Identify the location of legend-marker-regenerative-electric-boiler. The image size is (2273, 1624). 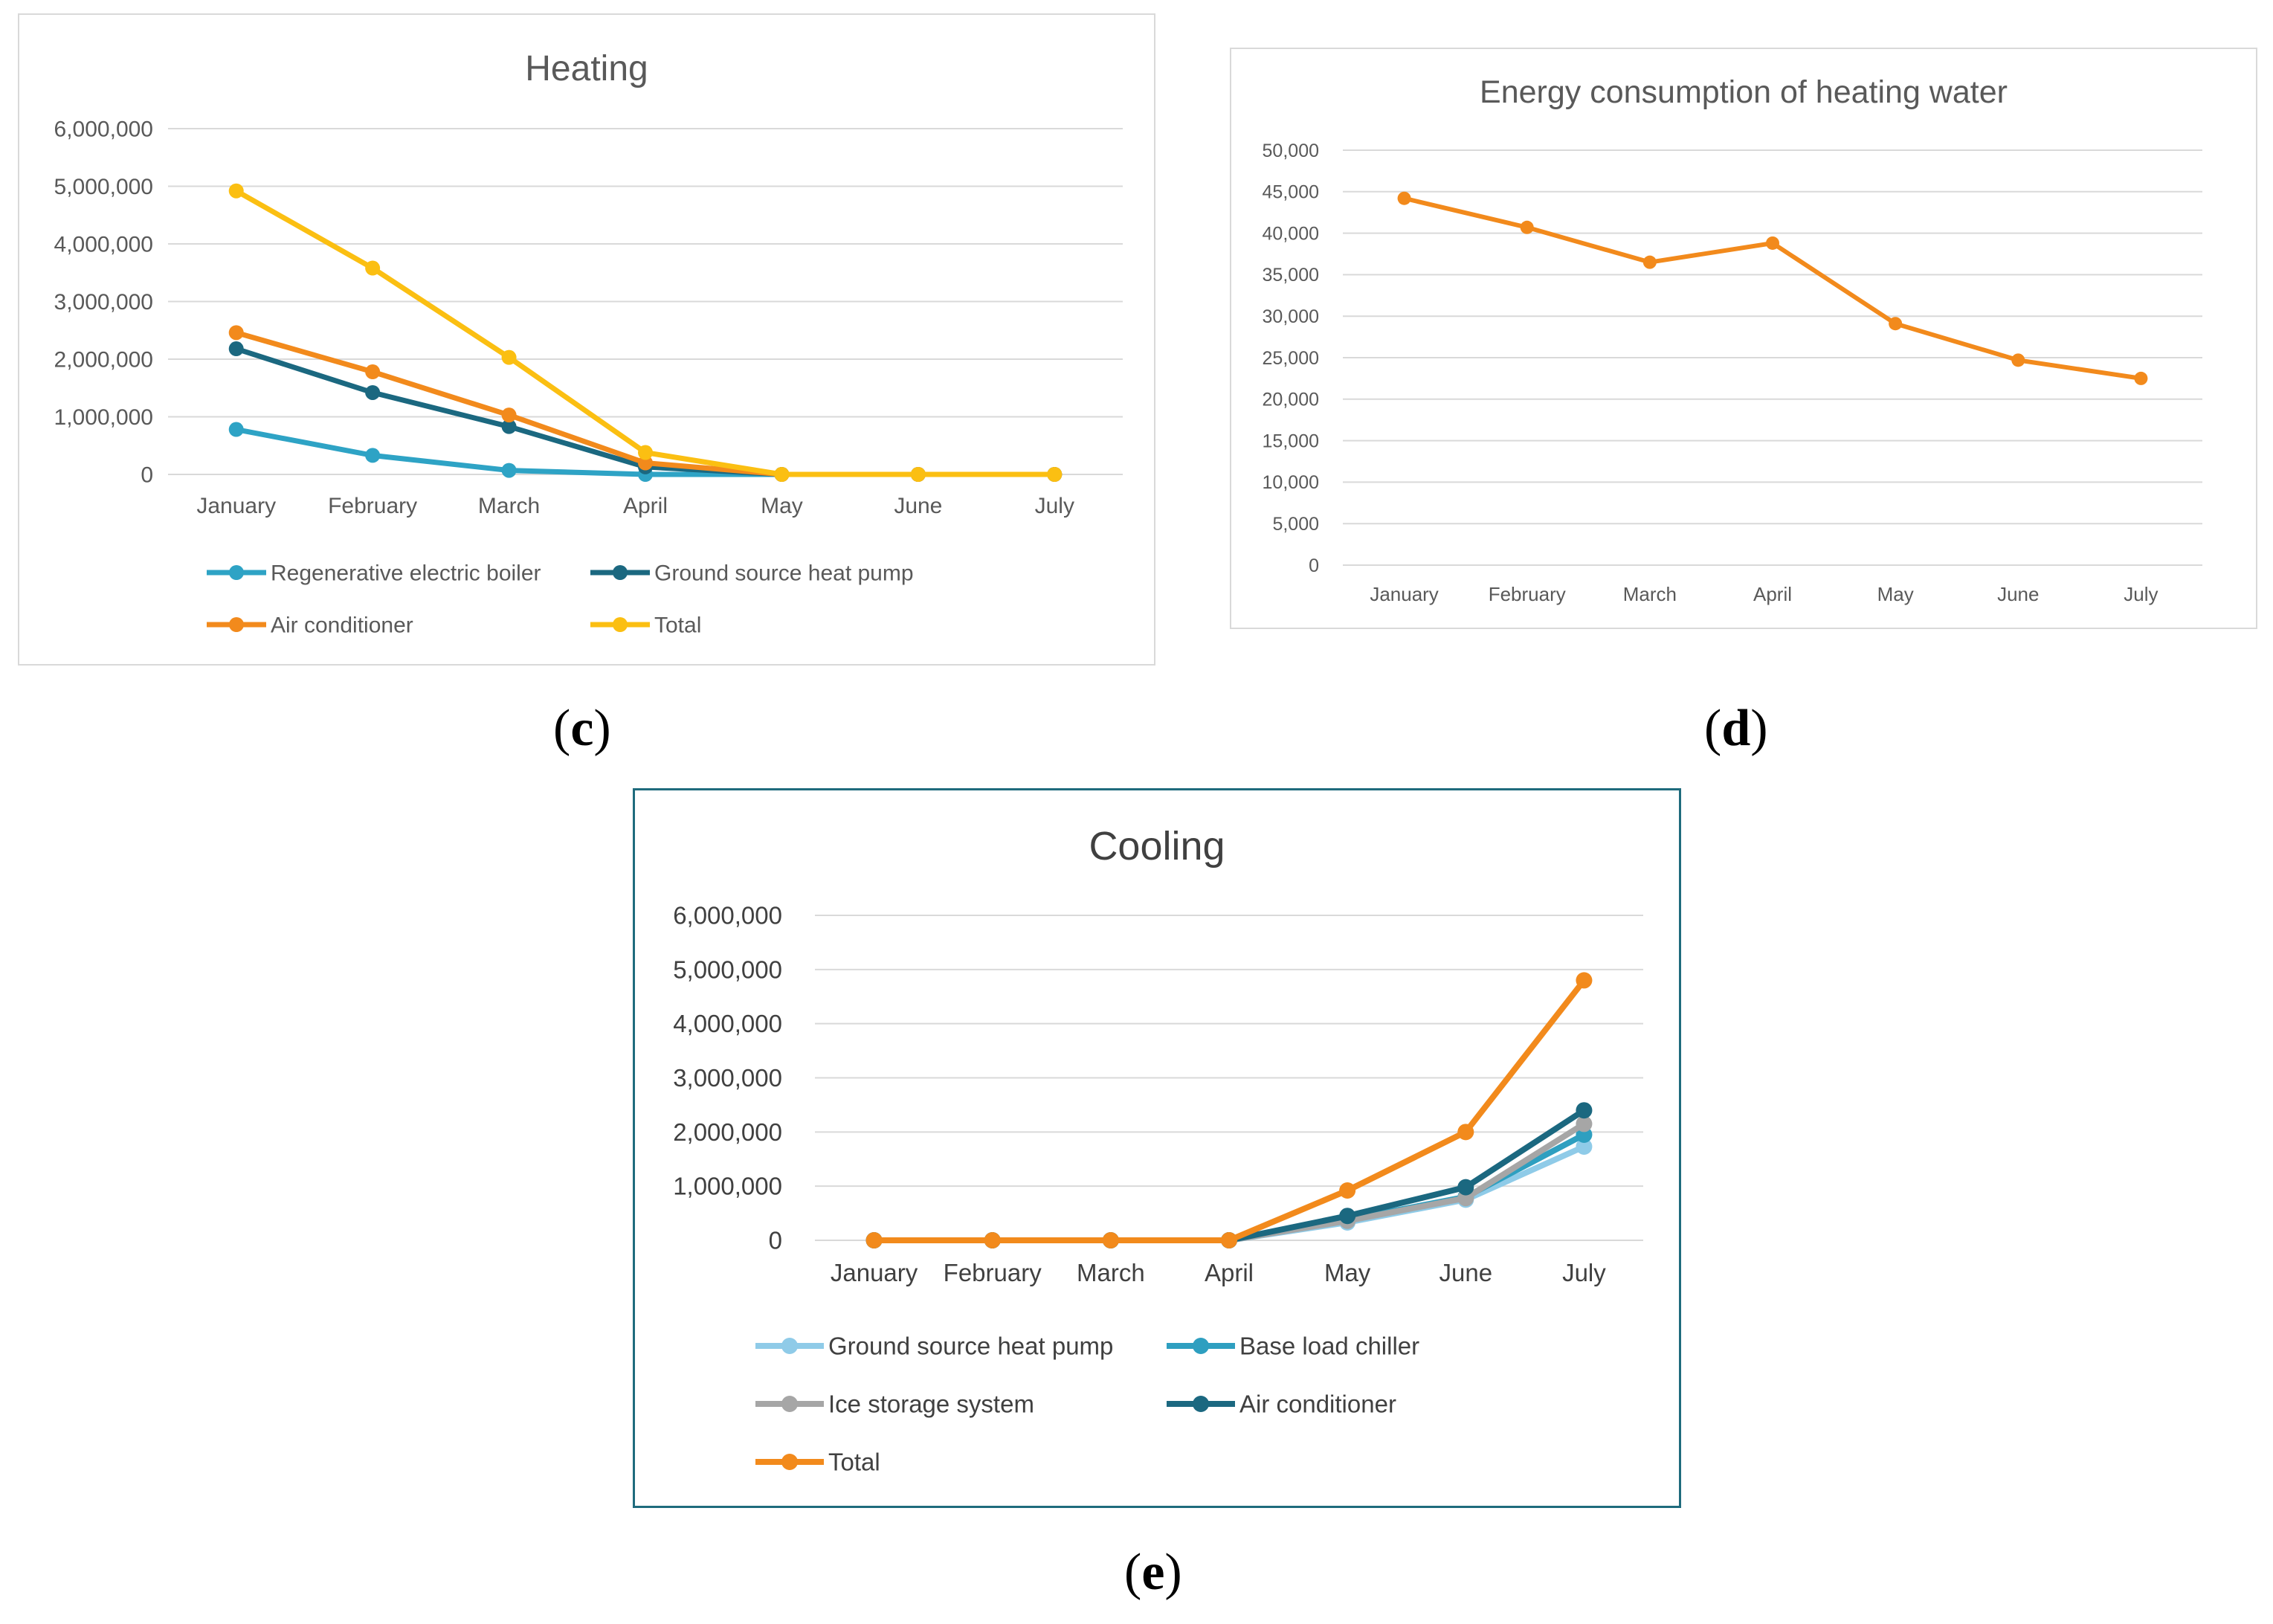
(236, 572).